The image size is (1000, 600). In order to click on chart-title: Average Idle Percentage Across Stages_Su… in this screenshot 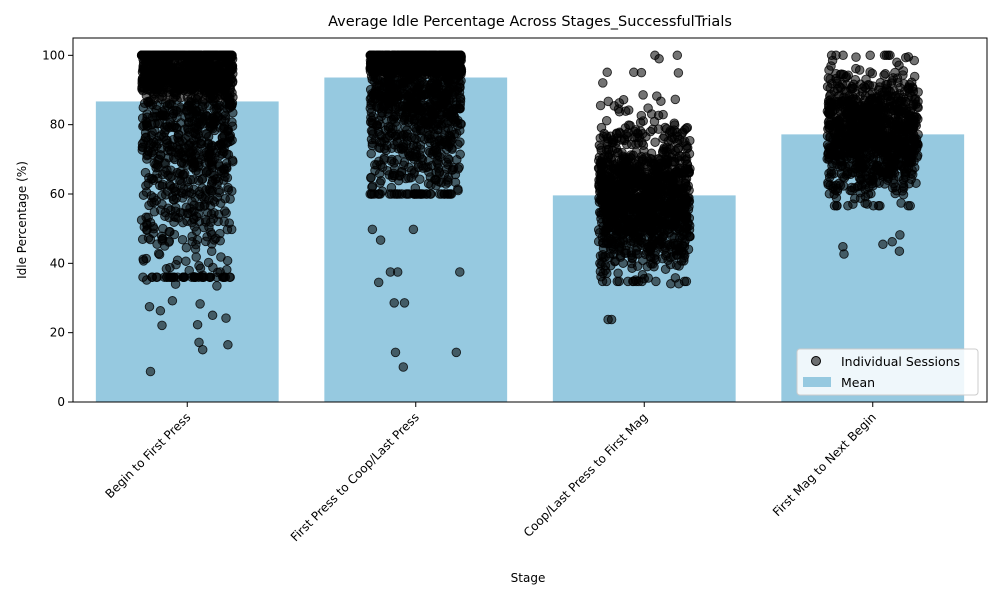, I will do `click(530, 22)`.